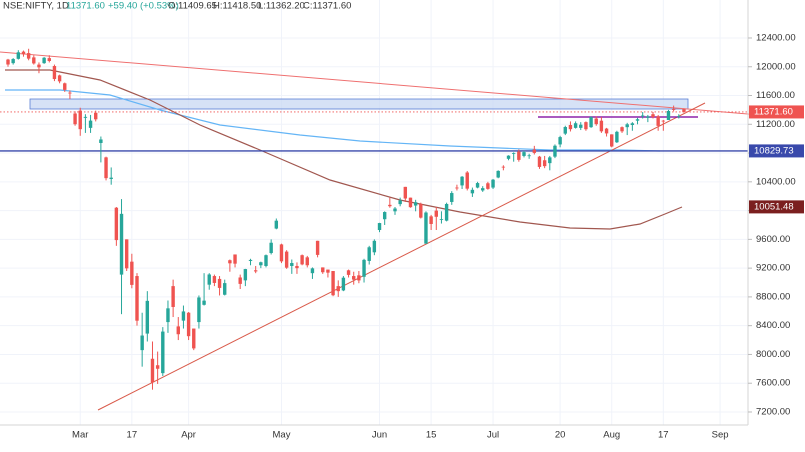 This screenshot has height=452, width=805. I want to click on y-tick-label: 9600.00, so click(773, 239).